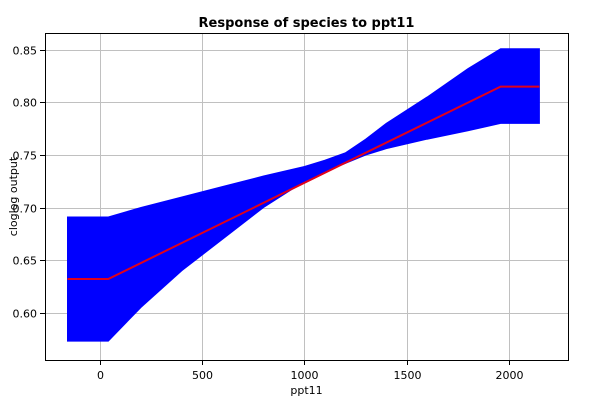 The image size is (600, 400). I want to click on y-tick-label: 0.65, so click(25, 261).